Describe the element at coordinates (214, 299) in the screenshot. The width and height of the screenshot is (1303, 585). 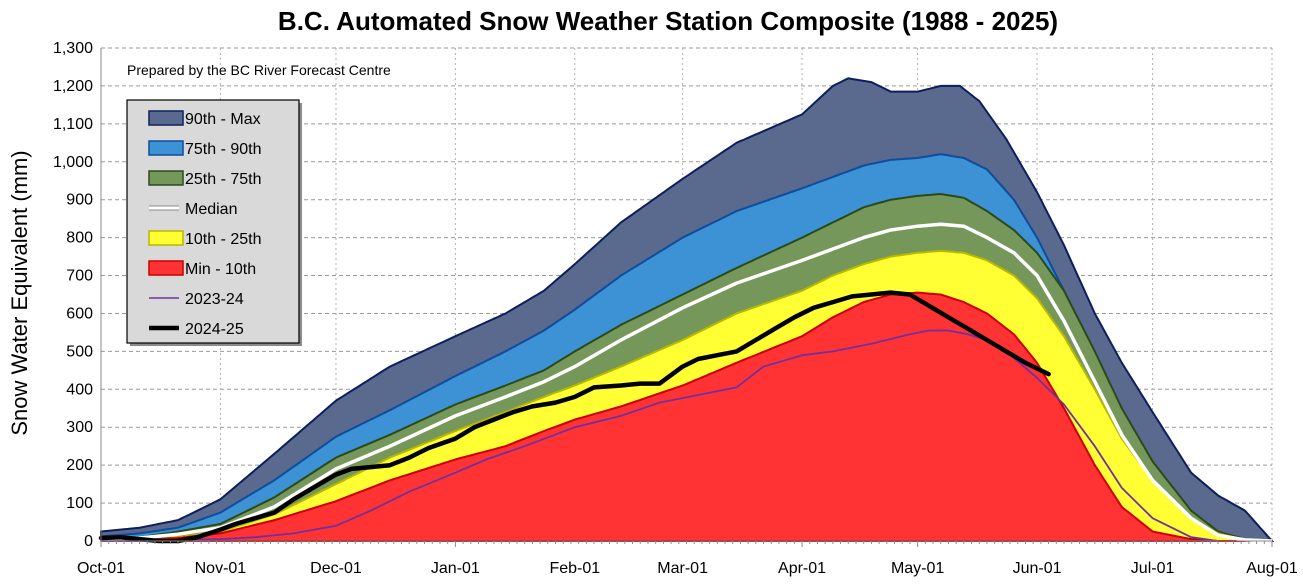
I see `legend-label: 2023-24` at that location.